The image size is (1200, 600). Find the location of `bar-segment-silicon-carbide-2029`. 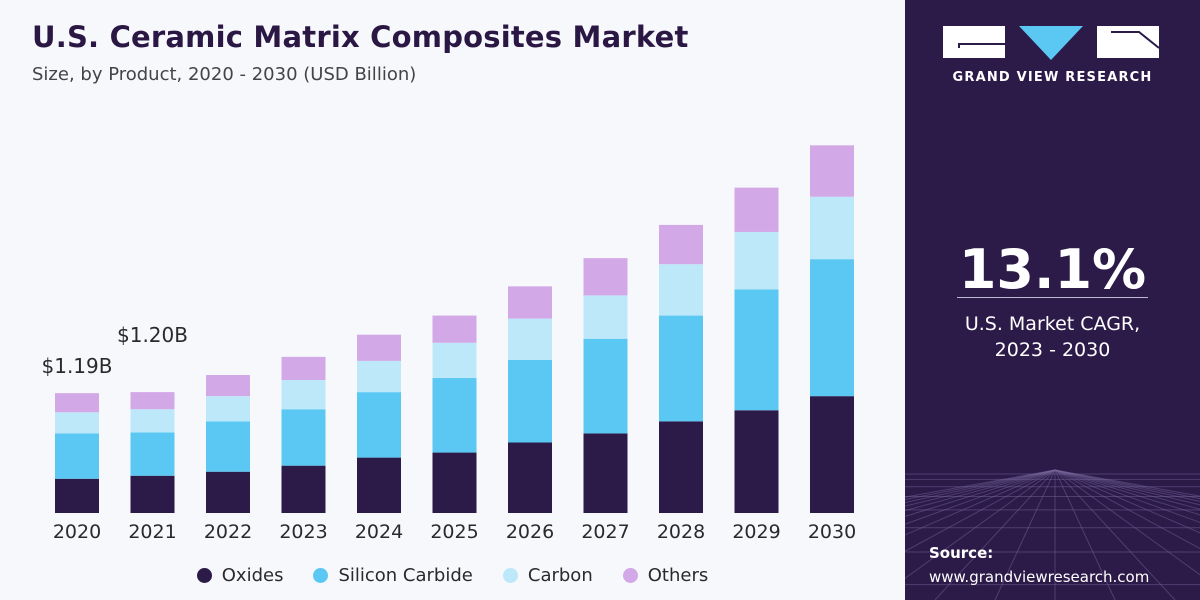

bar-segment-silicon-carbide-2029 is located at coordinates (756, 350).